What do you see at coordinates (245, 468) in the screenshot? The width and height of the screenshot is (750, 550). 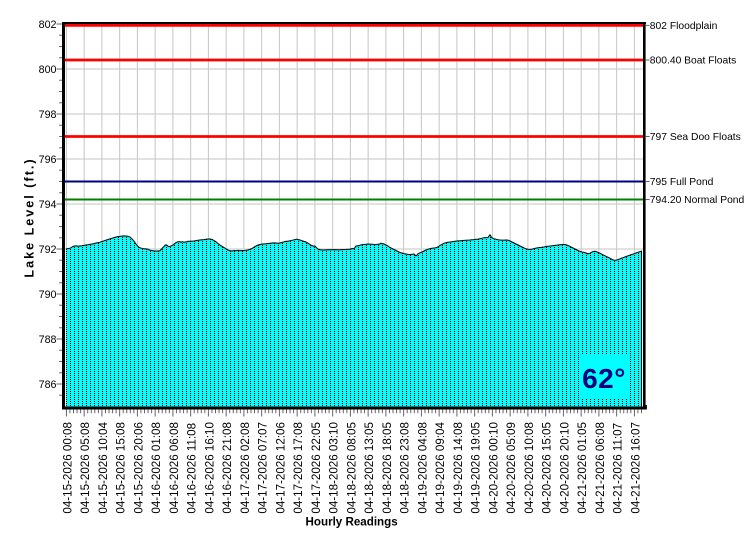 I see `svg-text: 04-17-2026 02:08` at bounding box center [245, 468].